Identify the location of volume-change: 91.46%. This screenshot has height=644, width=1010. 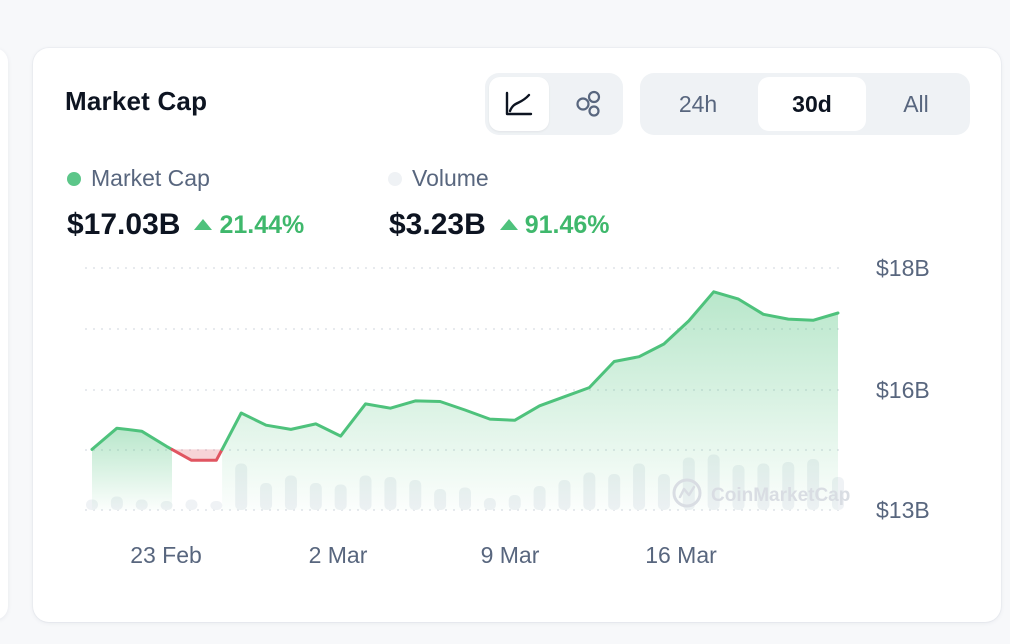
(554, 225).